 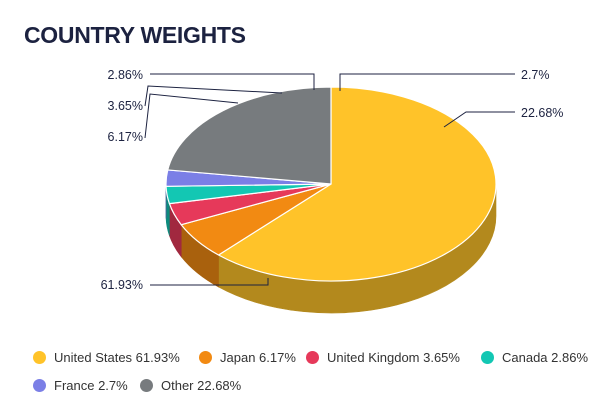 What do you see at coordinates (213, 96) in the screenshot?
I see `leader-line-united-kingdom` at bounding box center [213, 96].